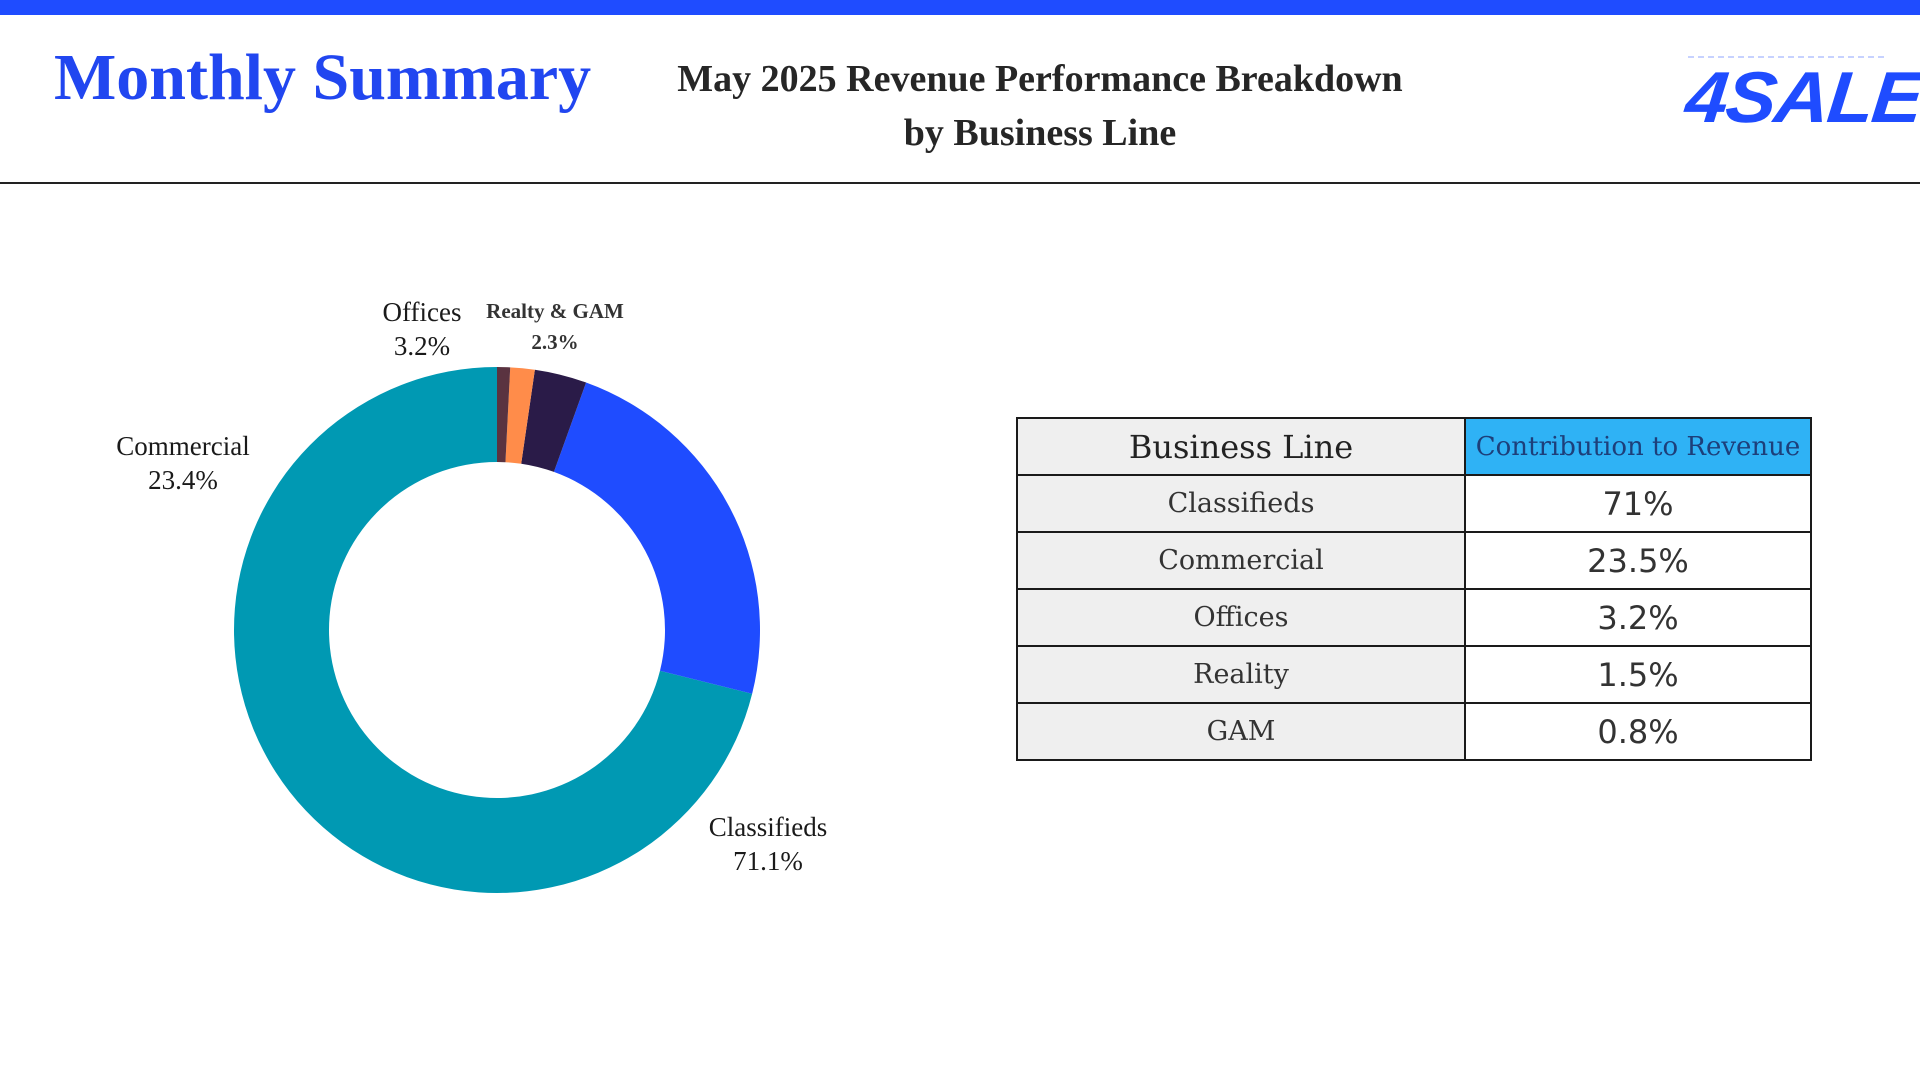 The width and height of the screenshot is (1920, 1080). I want to click on cell-contribution: 23.5%, so click(1638, 560).